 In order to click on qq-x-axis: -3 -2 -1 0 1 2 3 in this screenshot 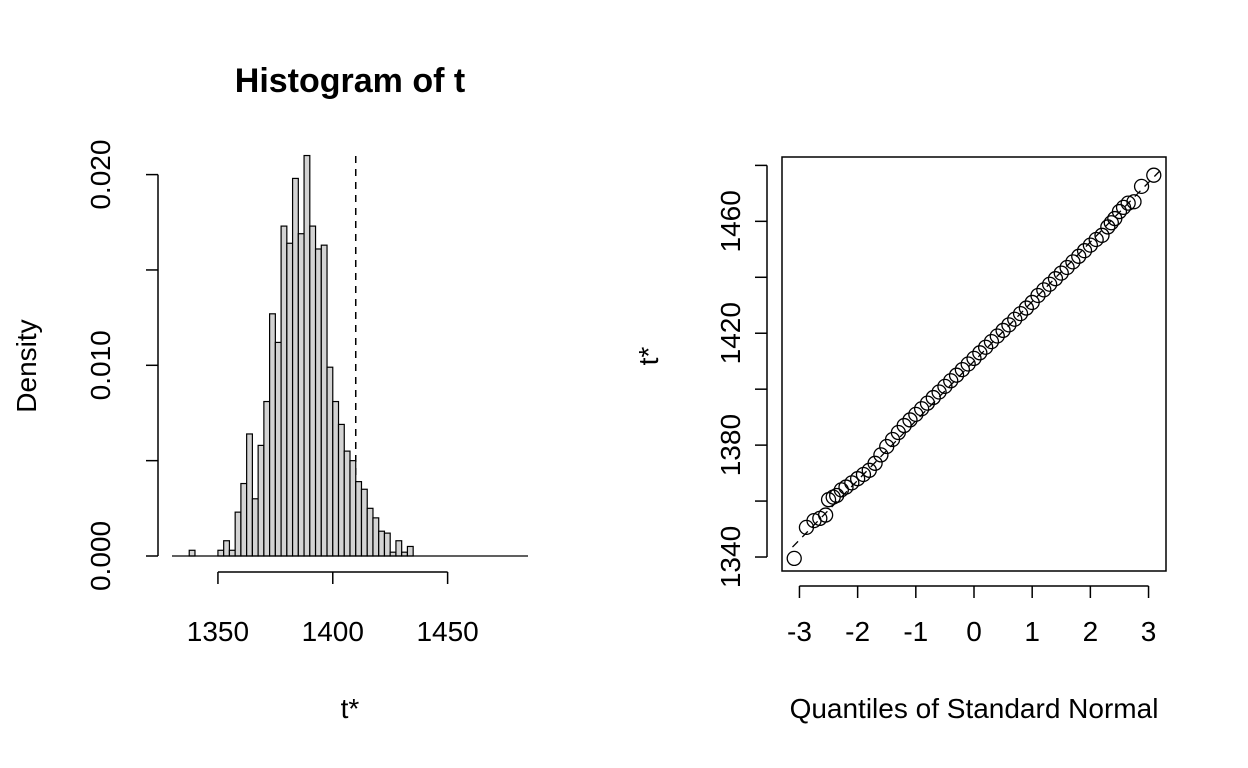, I will do `click(972, 616)`.